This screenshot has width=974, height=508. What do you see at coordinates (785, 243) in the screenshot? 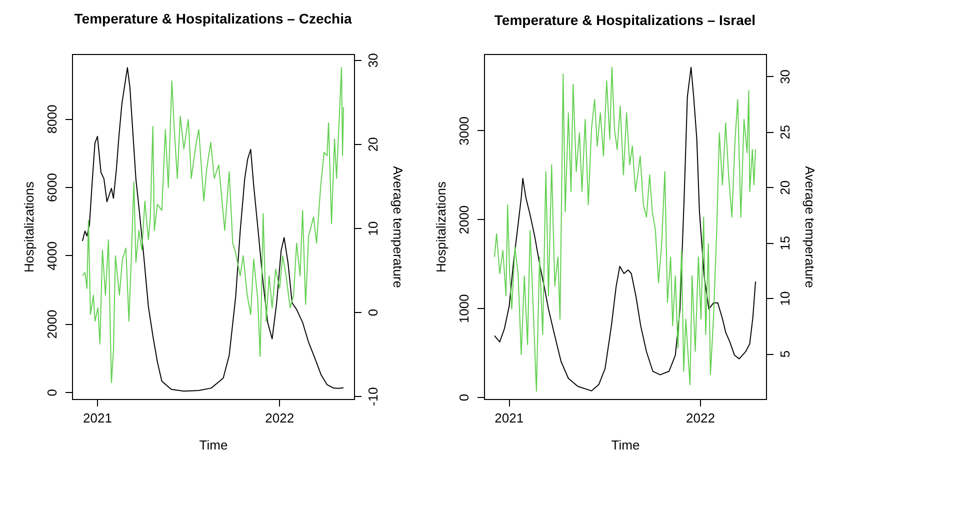
I see `y2-tick-label: 15` at bounding box center [785, 243].